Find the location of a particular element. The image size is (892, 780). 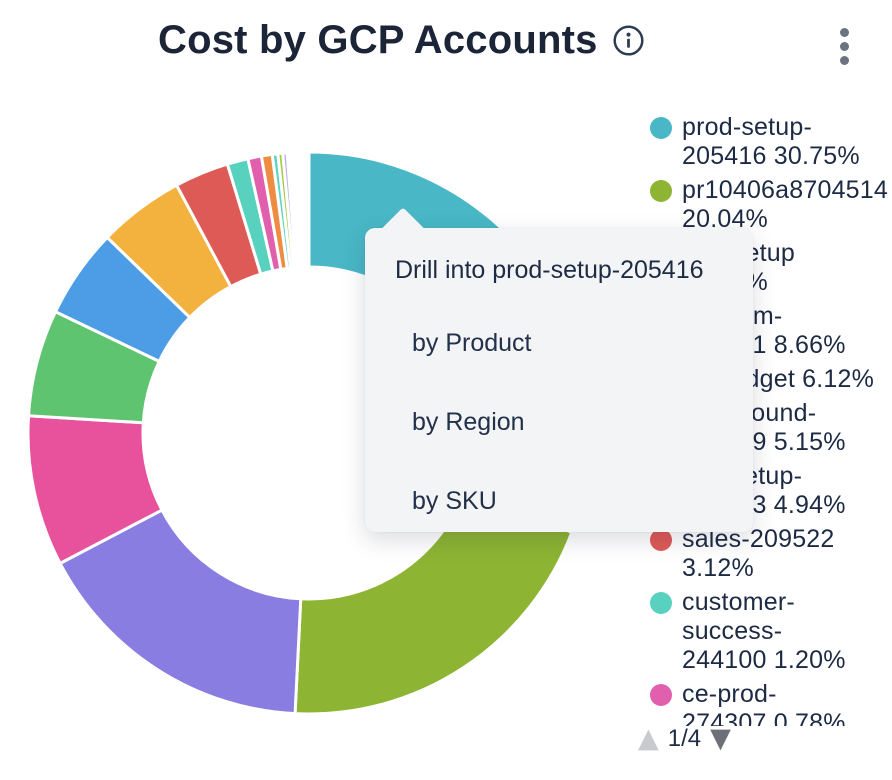

page-indicator: 1/4 is located at coordinates (684, 738).